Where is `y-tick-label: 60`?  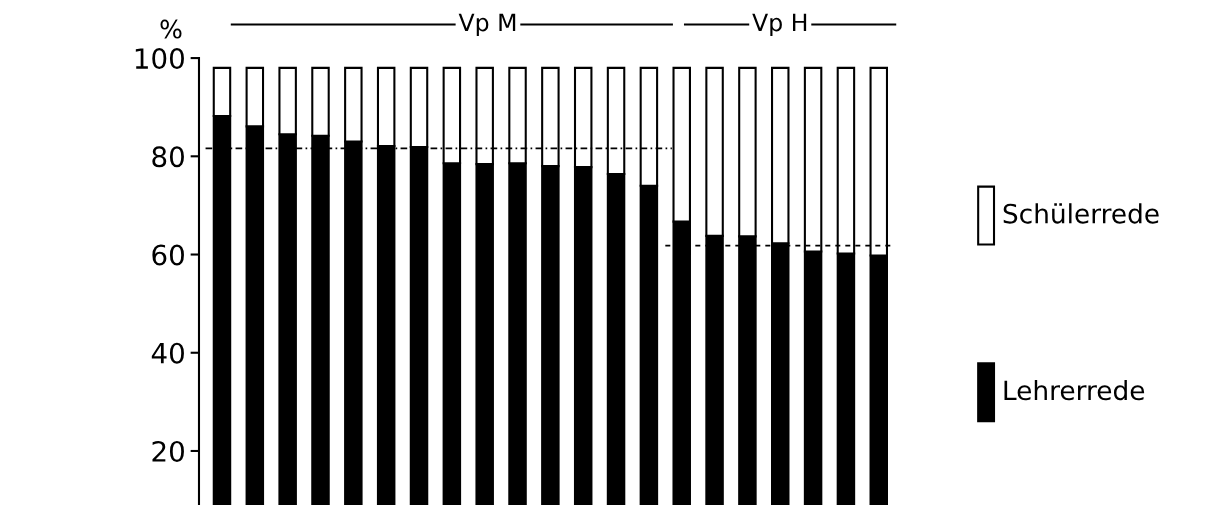
y-tick-label: 60 is located at coordinates (168, 255).